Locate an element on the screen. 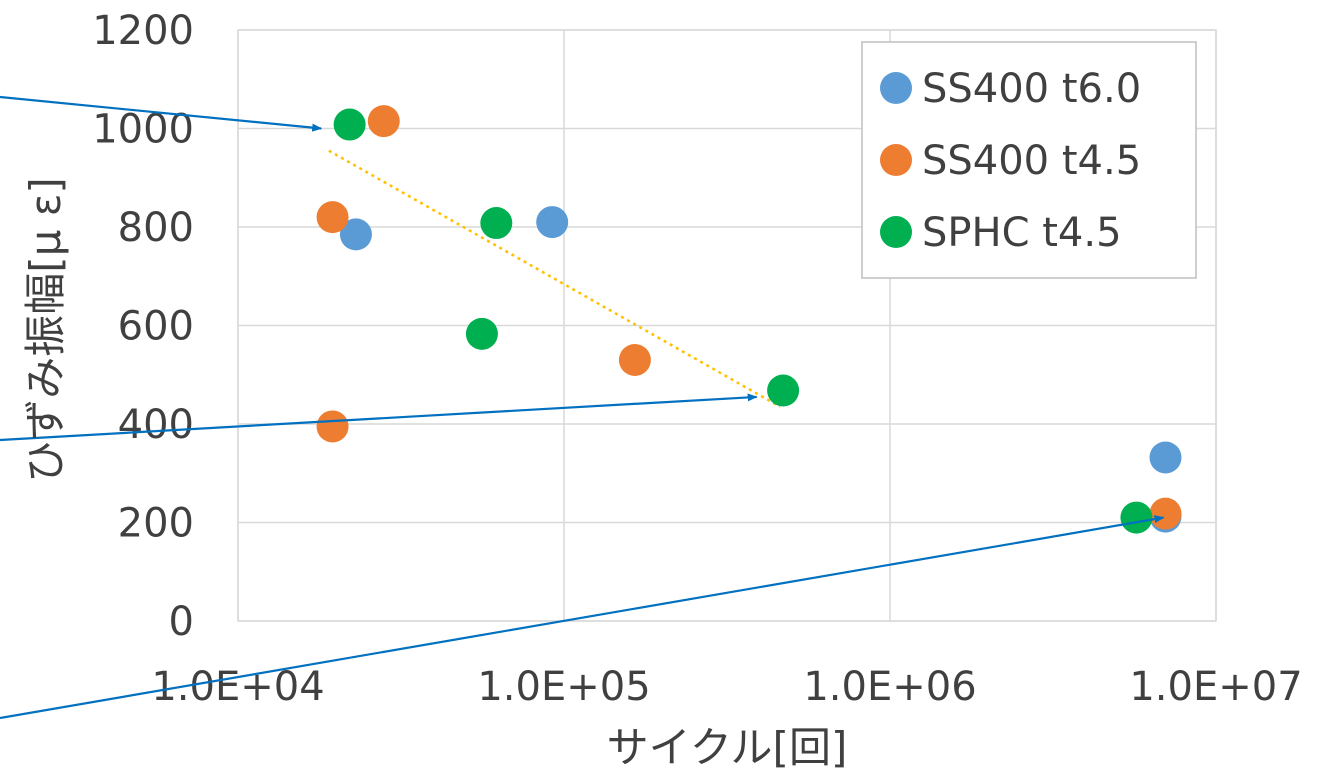 This screenshot has width=1320, height=778. x-axis-title: サイクル[回] is located at coordinates (727, 747).